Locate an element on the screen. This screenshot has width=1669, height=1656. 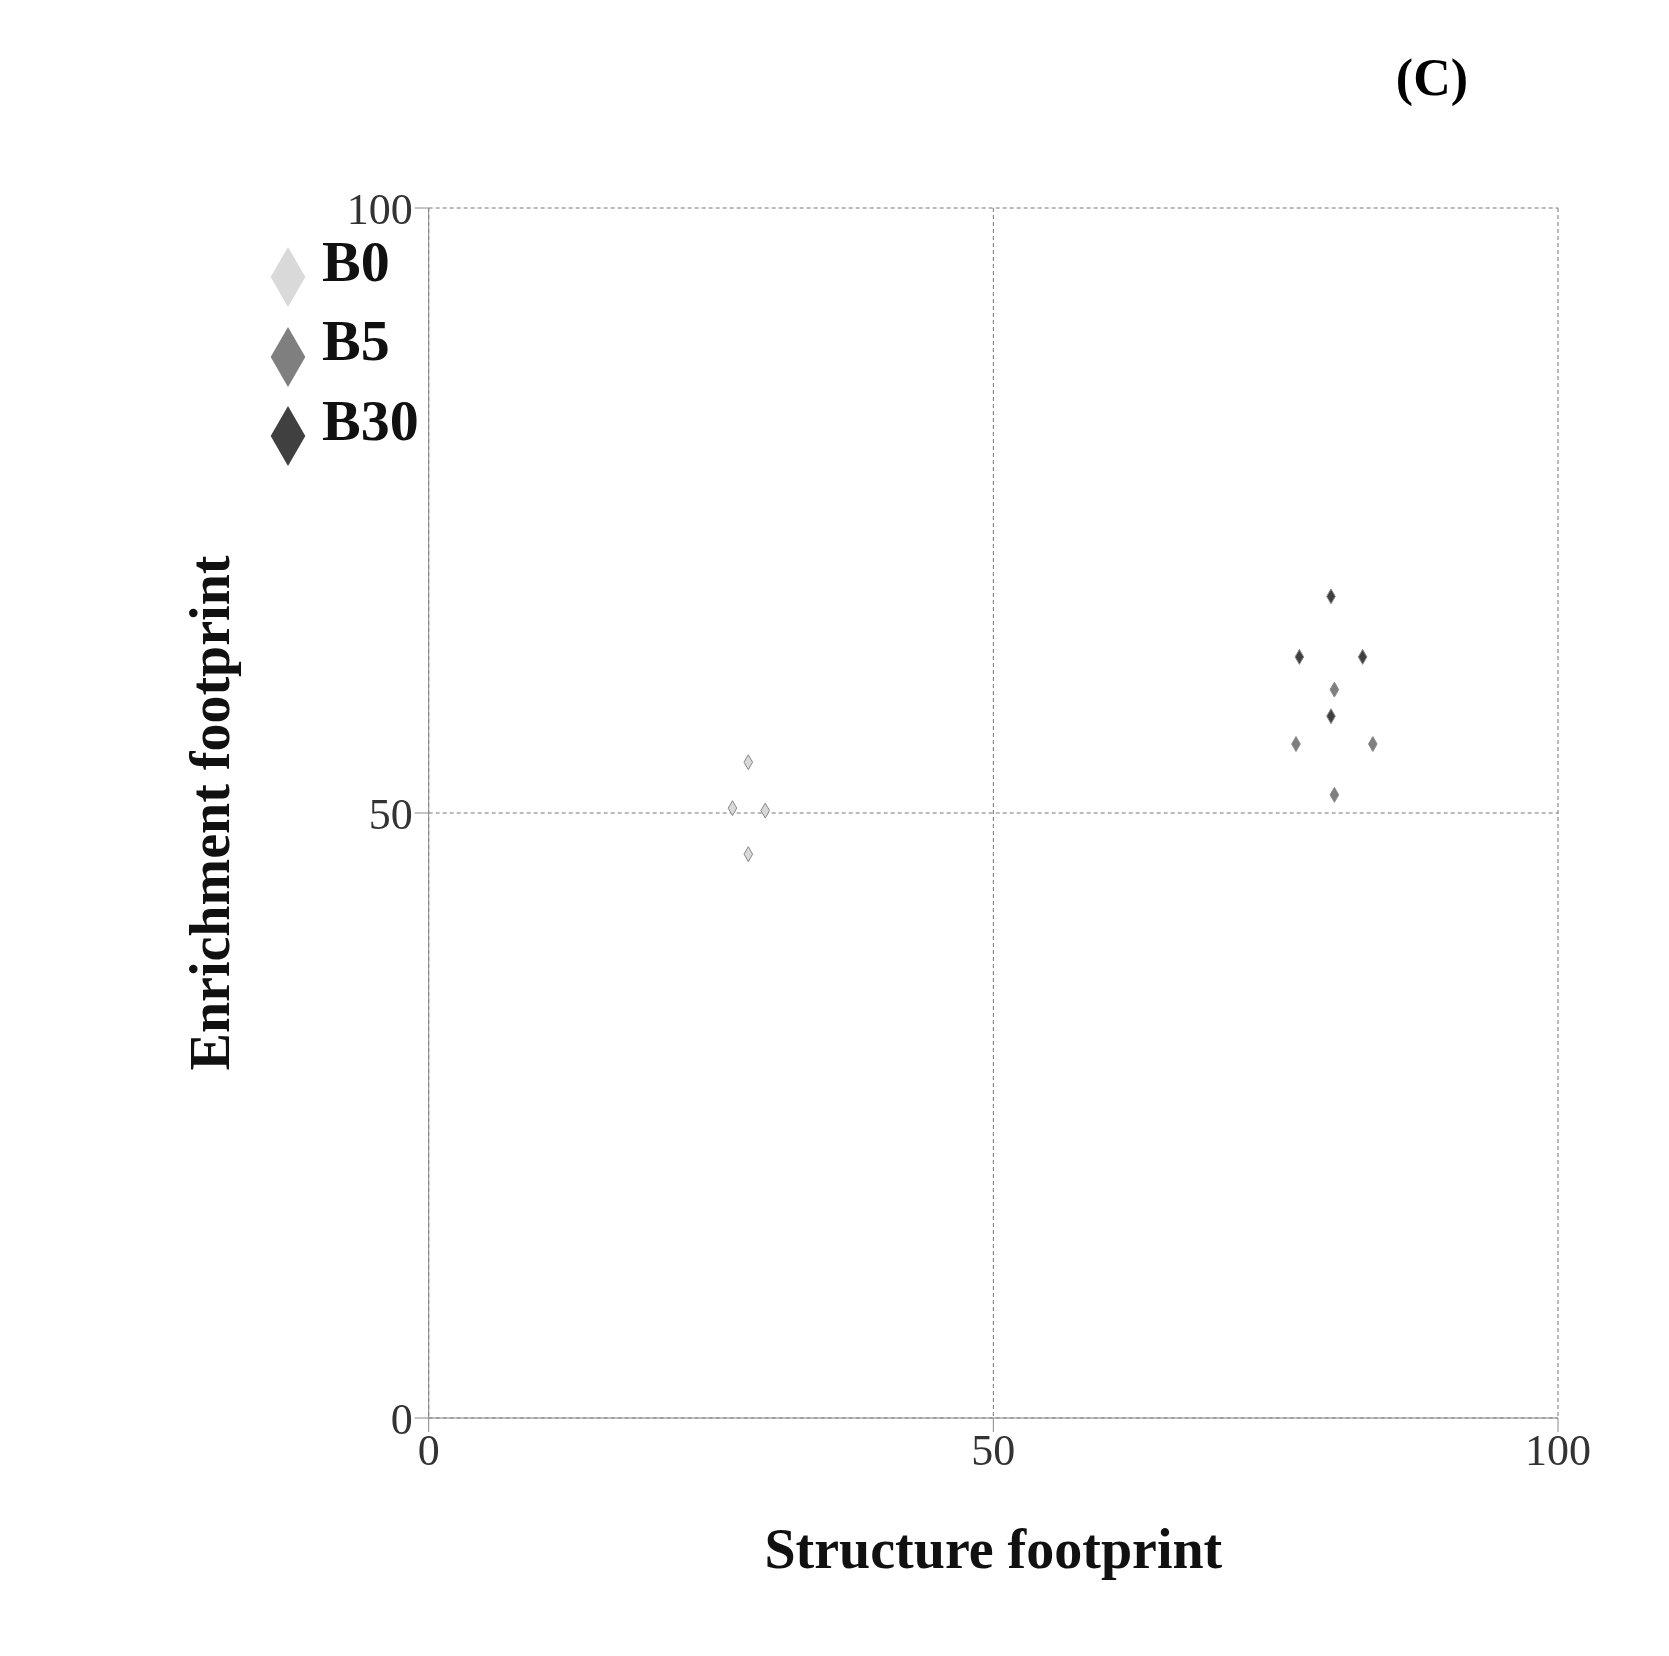
y-tick-label: 0 is located at coordinates (401, 1419).